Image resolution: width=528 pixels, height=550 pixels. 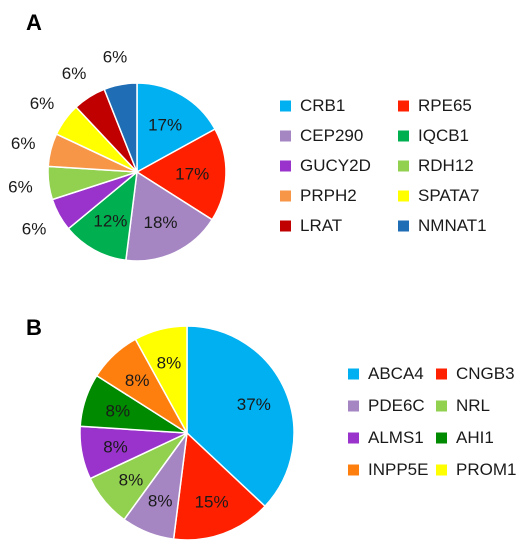 What do you see at coordinates (403, 196) in the screenshot?
I see `legend-swatch-spata7` at bounding box center [403, 196].